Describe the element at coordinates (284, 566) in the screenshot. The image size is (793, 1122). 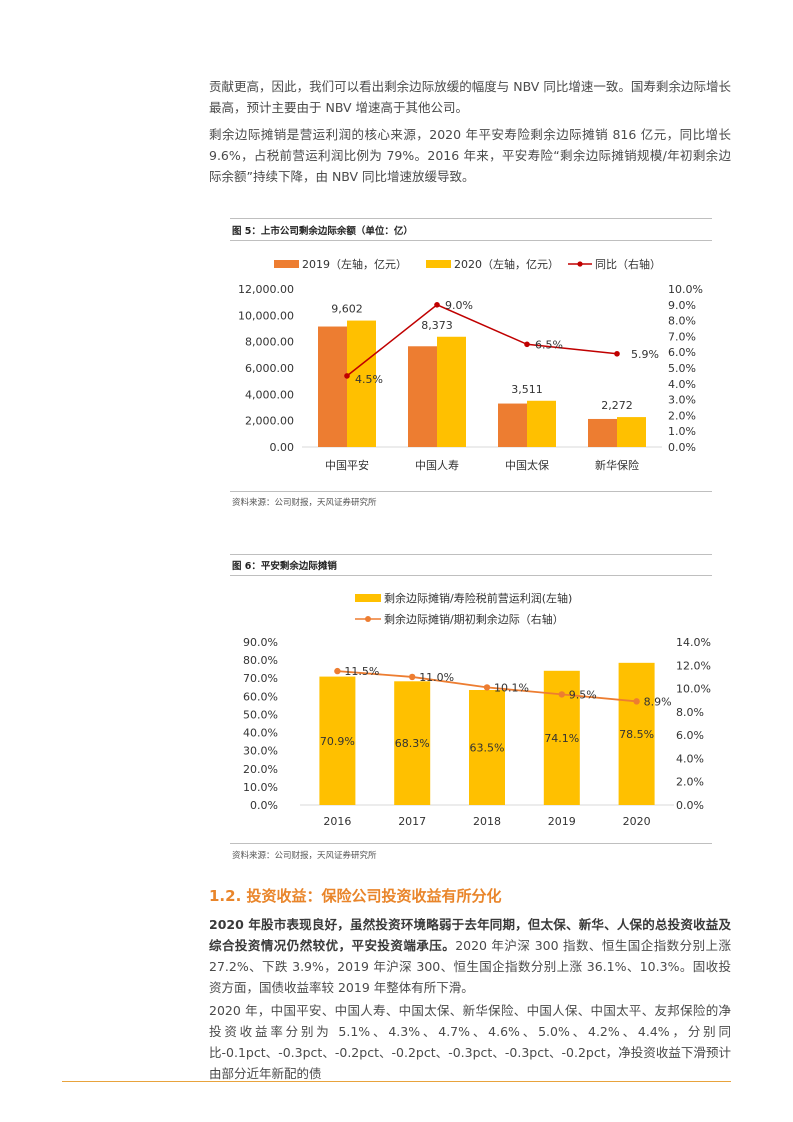
I see `figure6-title: 图 6：平安剩余边际摊销` at that location.